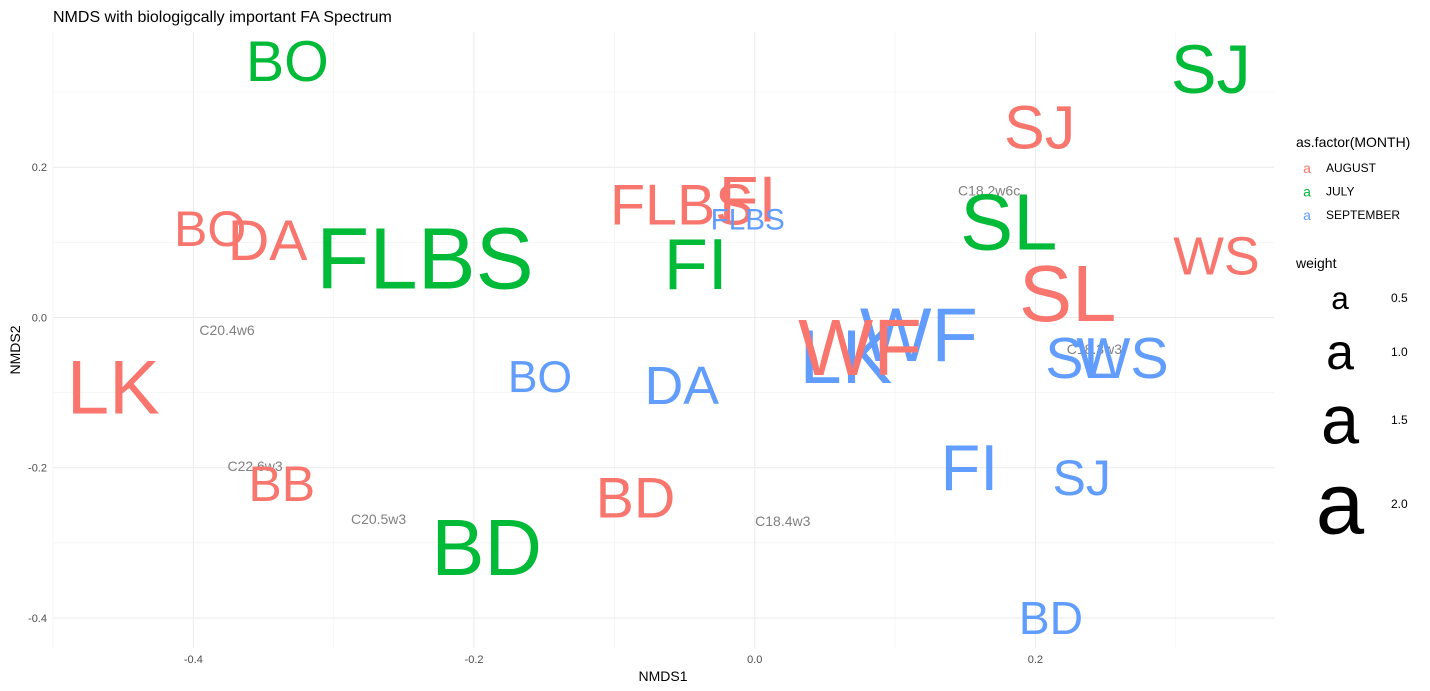  I want to click on fa-label: C18.2w6c, so click(989, 191).